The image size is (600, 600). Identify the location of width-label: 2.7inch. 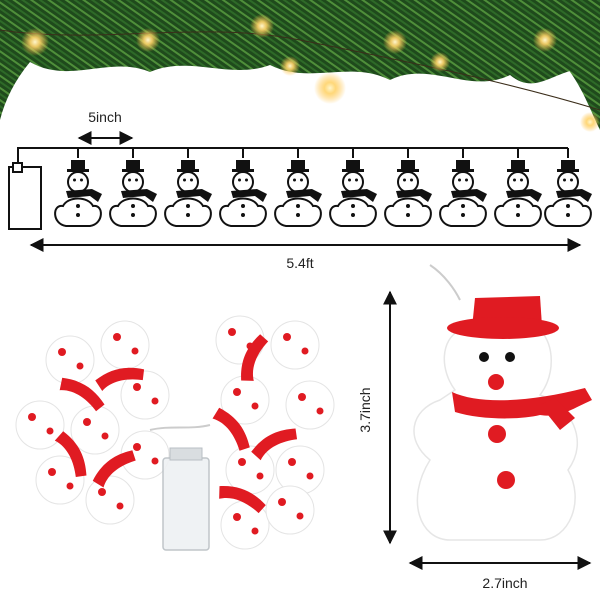
(504, 583).